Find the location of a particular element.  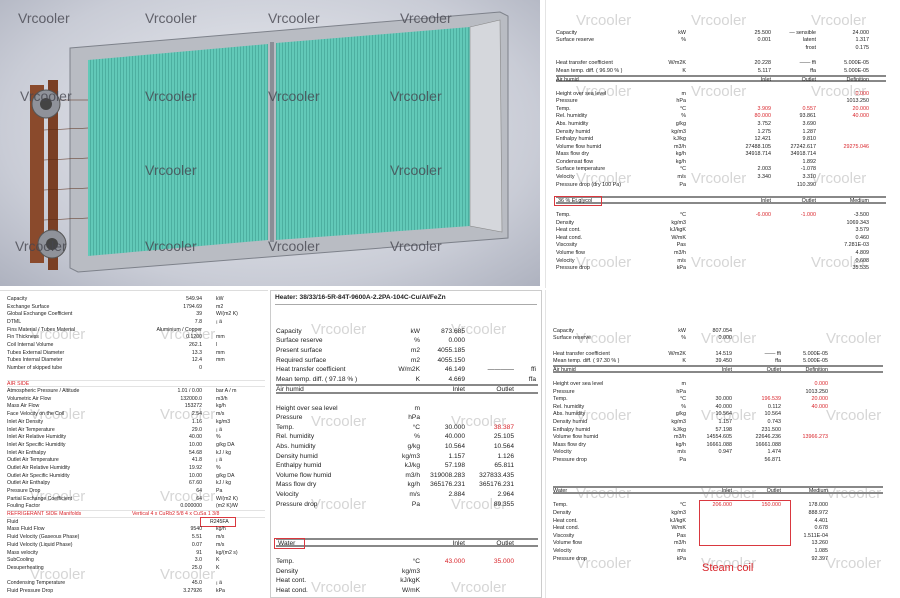

row-value: 80.000 is located at coordinates (763, 116).